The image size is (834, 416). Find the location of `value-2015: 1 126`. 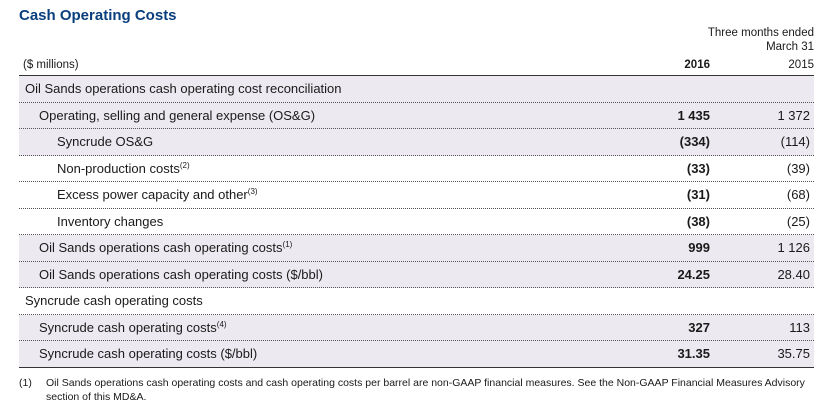

value-2015: 1 126 is located at coordinates (793, 247).